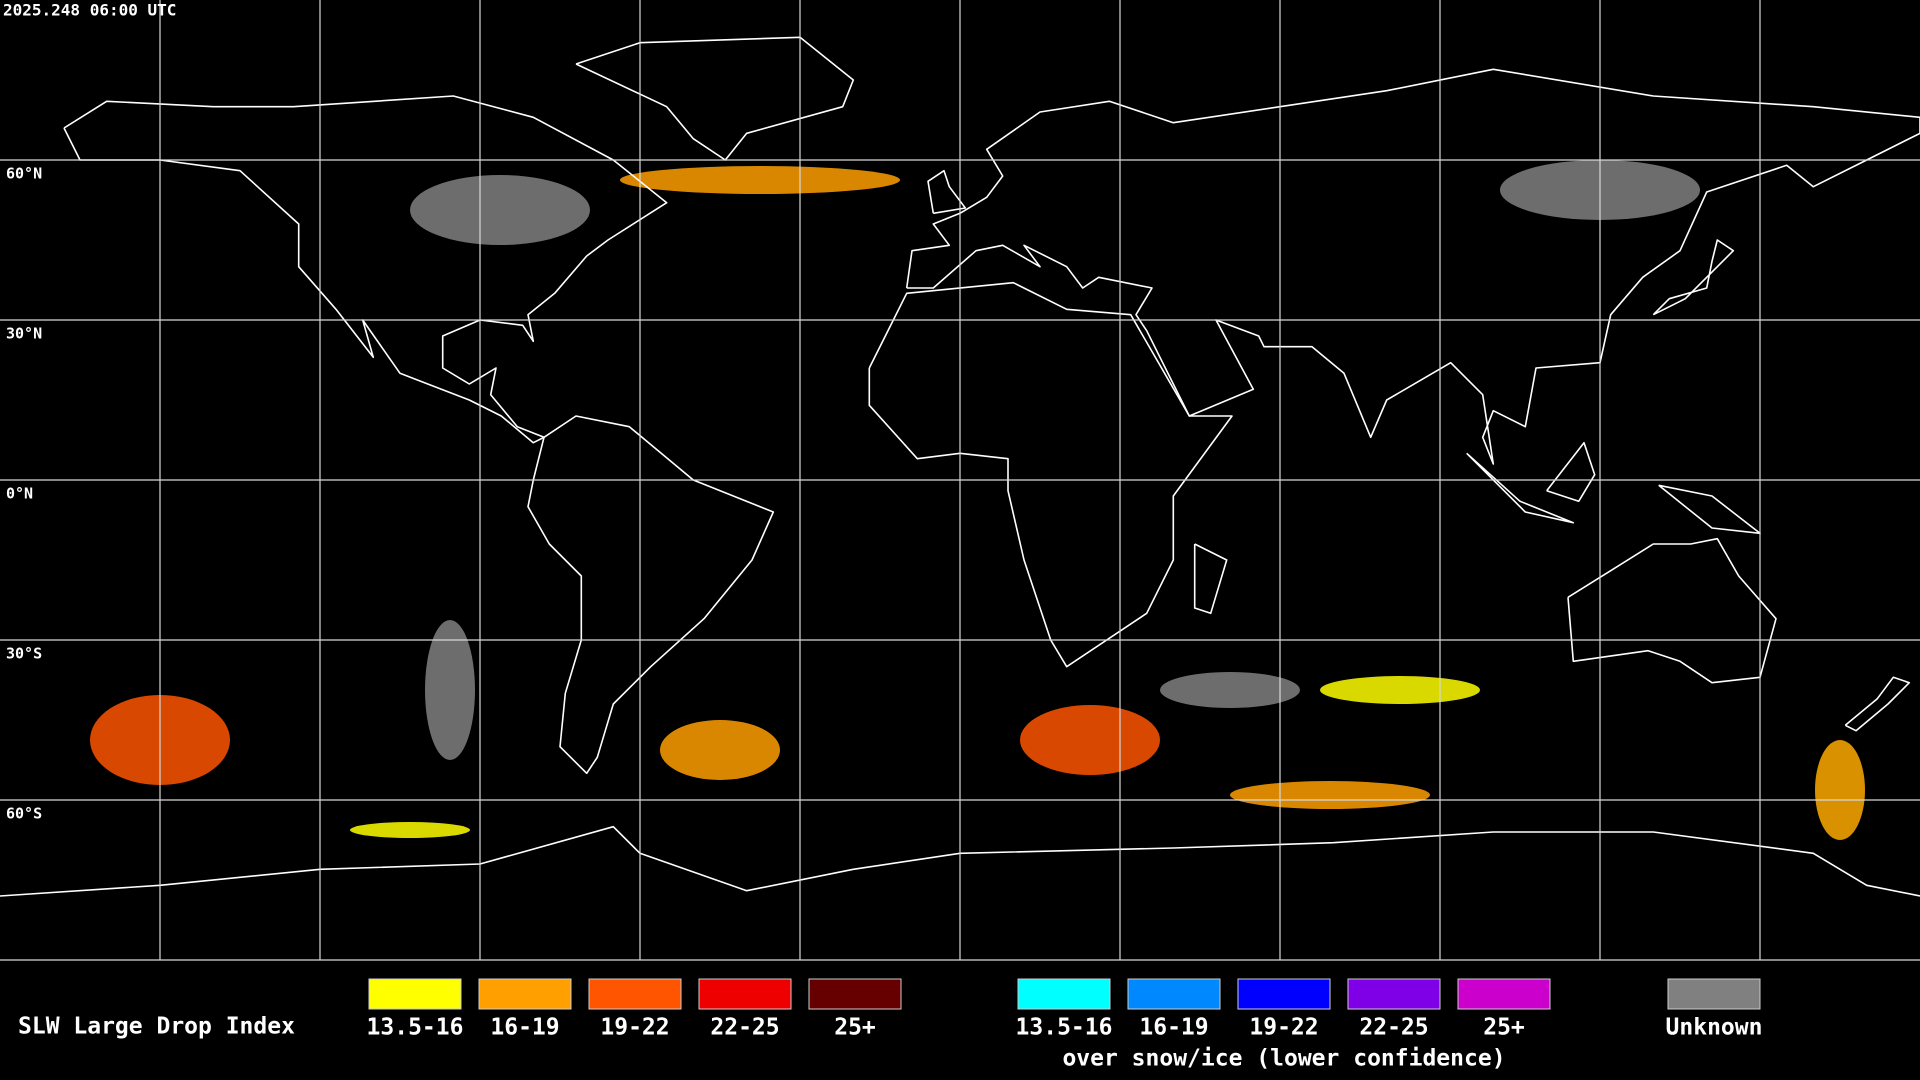  I want to click on timestamp: 2025.248 06:00 UTC, so click(89, 10).